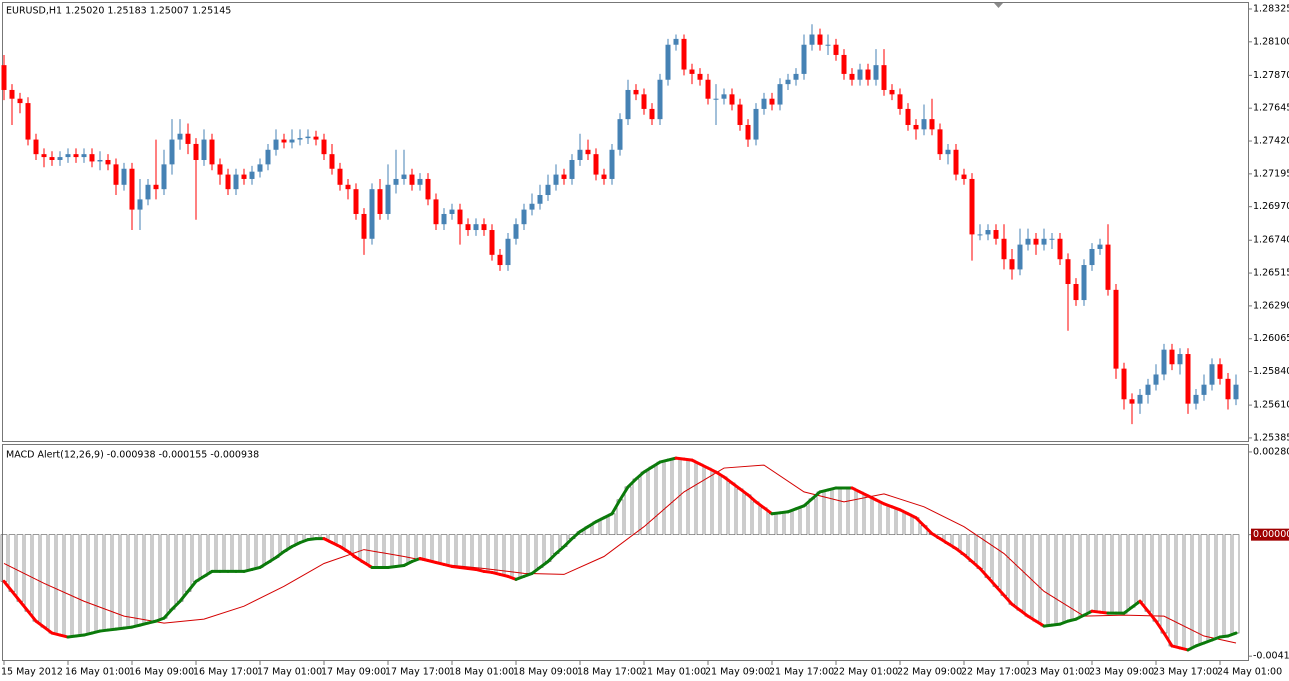 This screenshot has width=1289, height=681. What do you see at coordinates (1121, 672) in the screenshot?
I see `x-tick-label: 23 May 09:00` at bounding box center [1121, 672].